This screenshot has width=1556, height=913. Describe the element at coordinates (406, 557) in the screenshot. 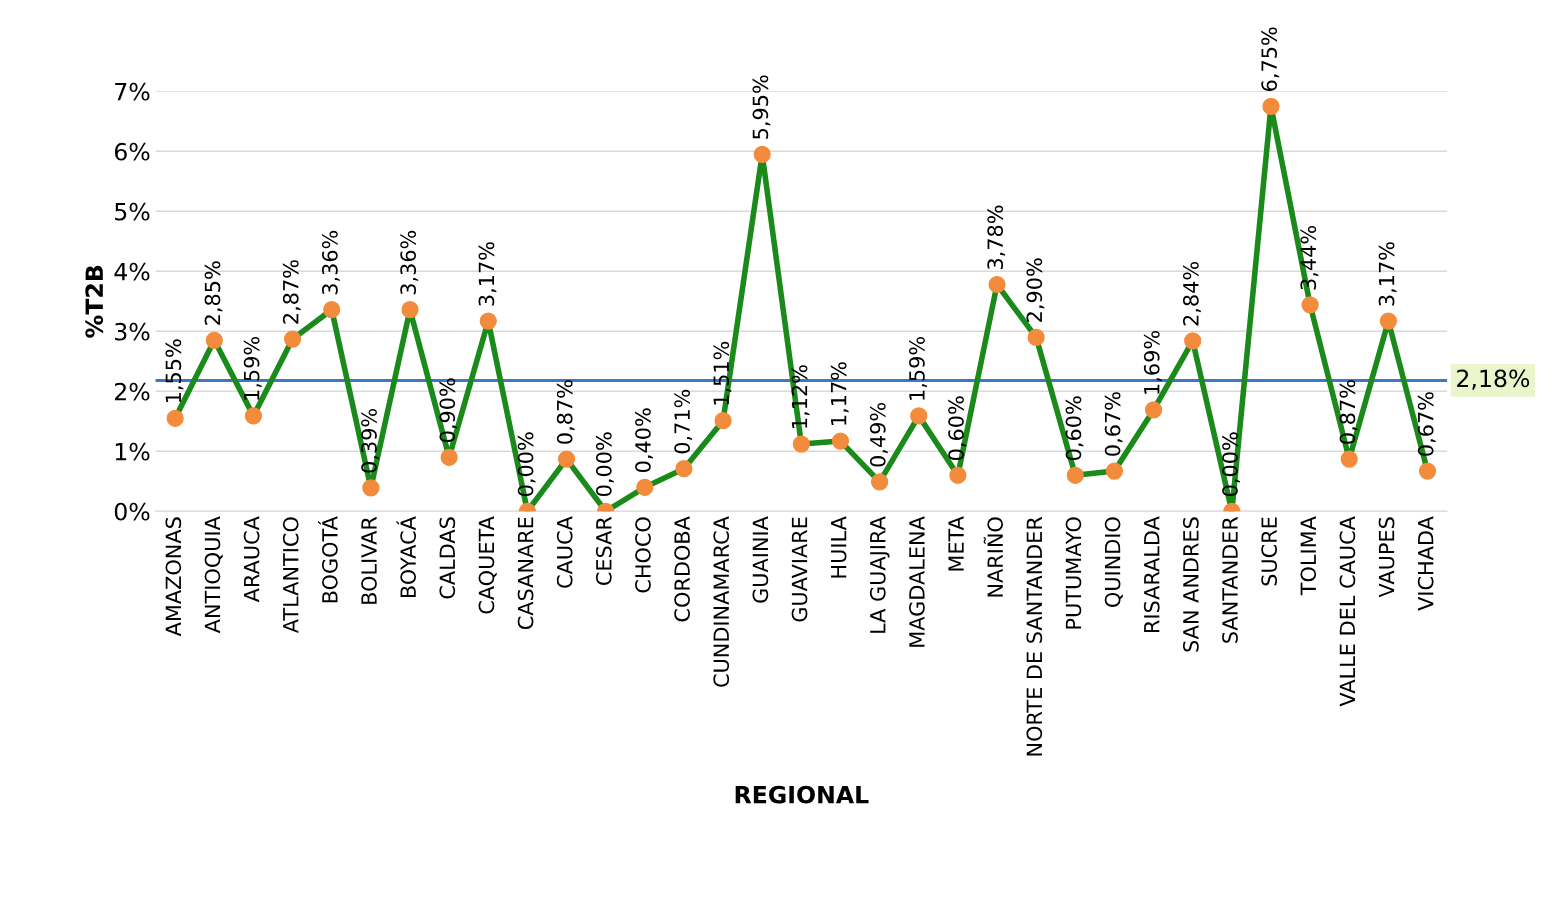

I see `x-tick-label: BOYACÁ` at that location.